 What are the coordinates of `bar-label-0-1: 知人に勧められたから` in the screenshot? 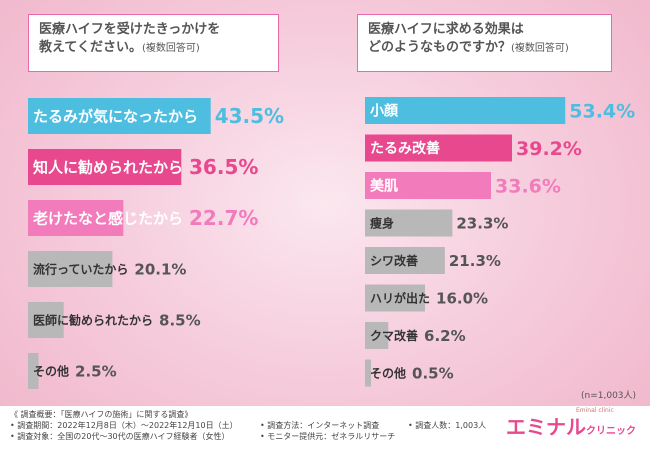 It's located at (108, 167).